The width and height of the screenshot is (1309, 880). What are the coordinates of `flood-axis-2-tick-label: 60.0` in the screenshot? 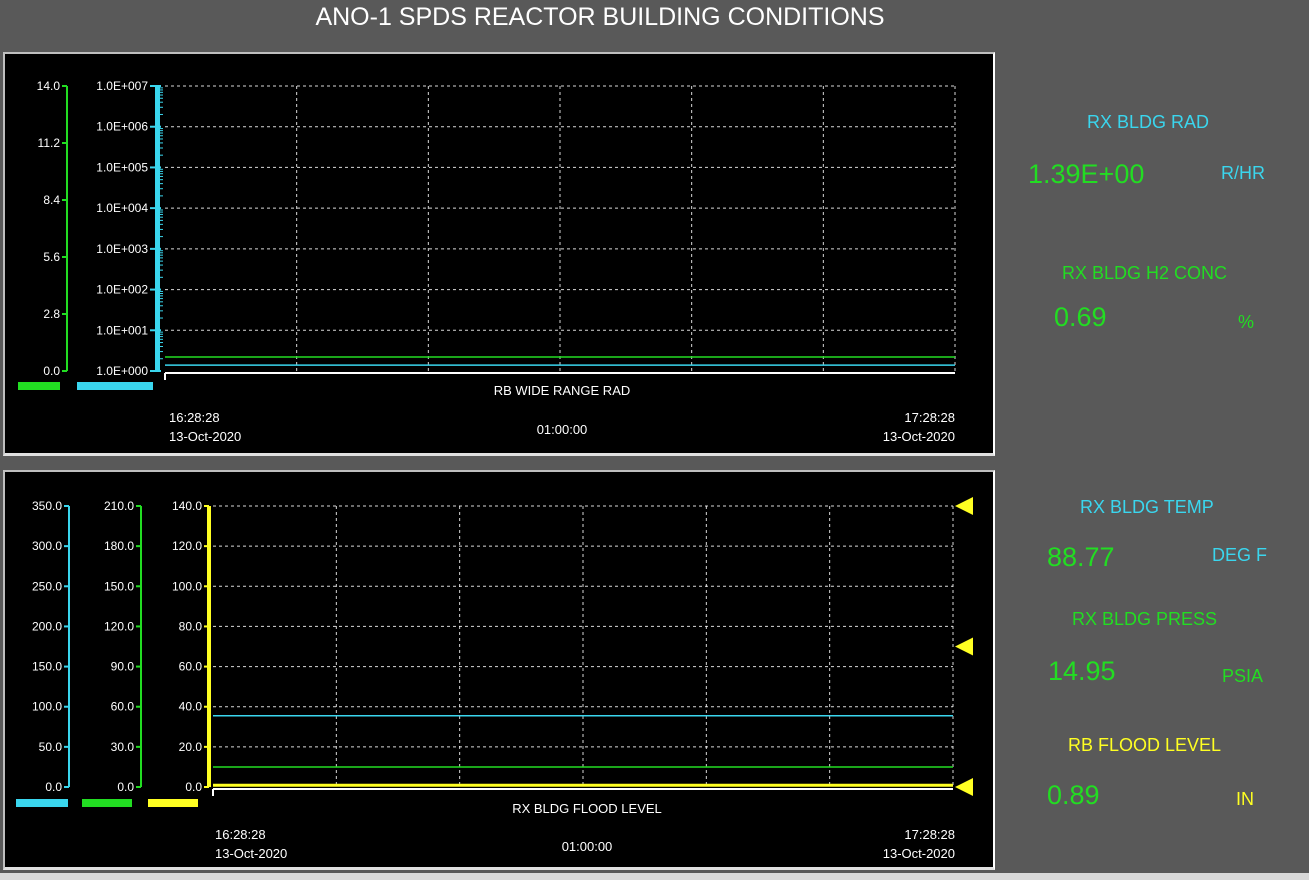 It's located at (123, 707).